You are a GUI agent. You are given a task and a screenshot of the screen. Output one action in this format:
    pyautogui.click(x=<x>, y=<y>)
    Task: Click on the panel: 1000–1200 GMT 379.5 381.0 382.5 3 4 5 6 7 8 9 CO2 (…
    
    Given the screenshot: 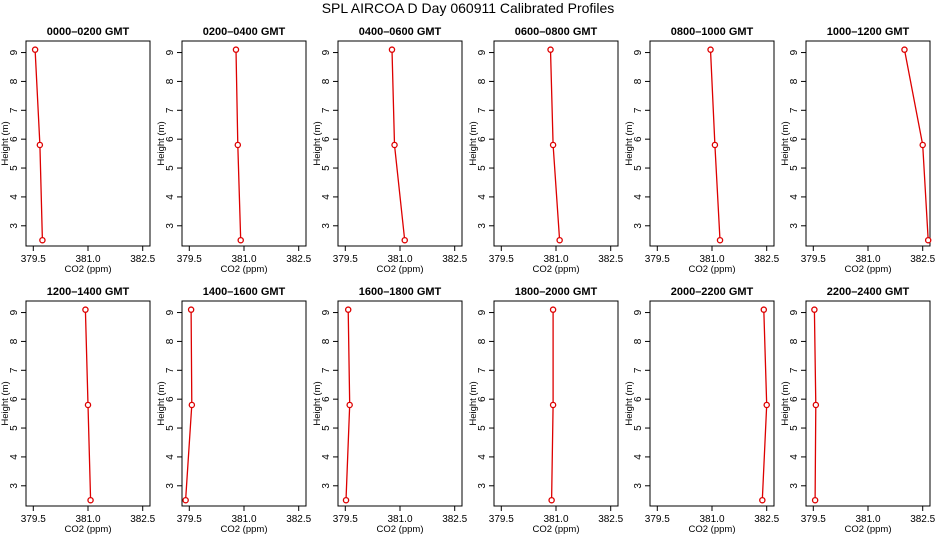 What is the action you would take?
    pyautogui.click(x=858, y=150)
    